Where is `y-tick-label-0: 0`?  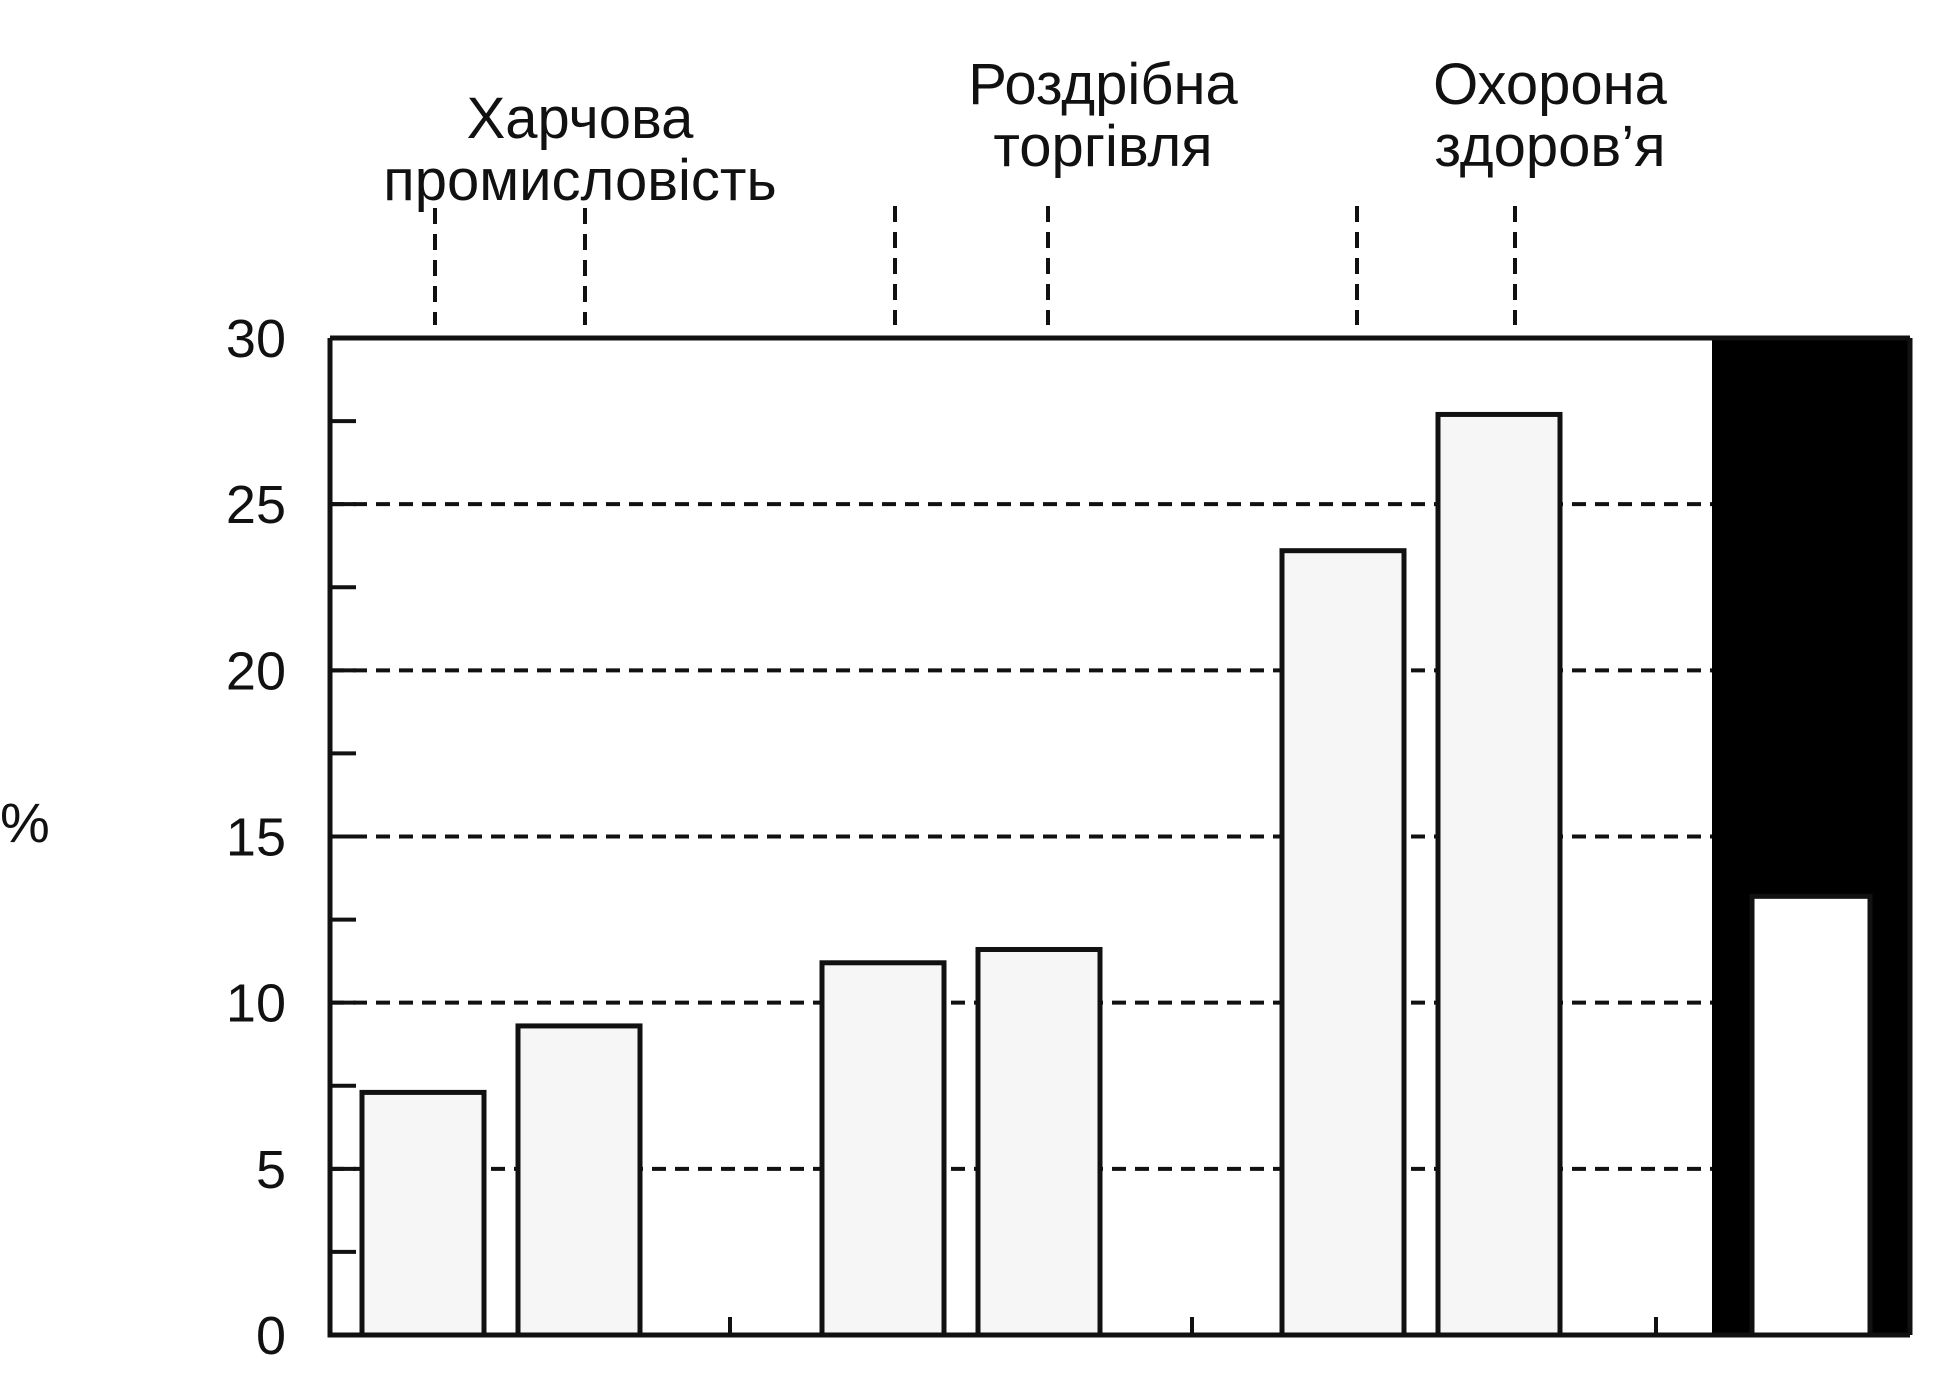
y-tick-label-0: 0 is located at coordinates (271, 1336).